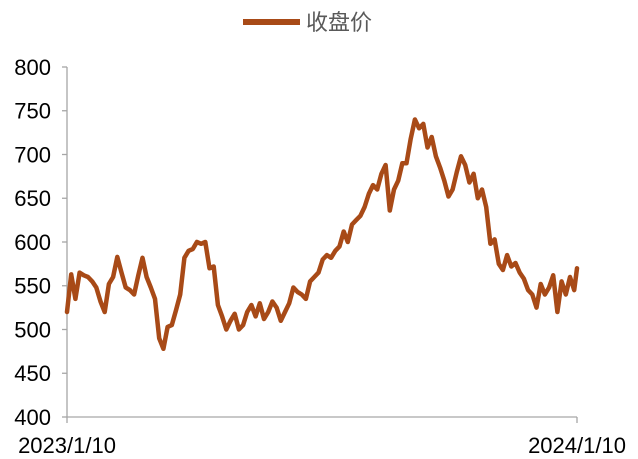  I want to click on x-axis: 2023/1/10 2024/1/10, so click(322, 437).